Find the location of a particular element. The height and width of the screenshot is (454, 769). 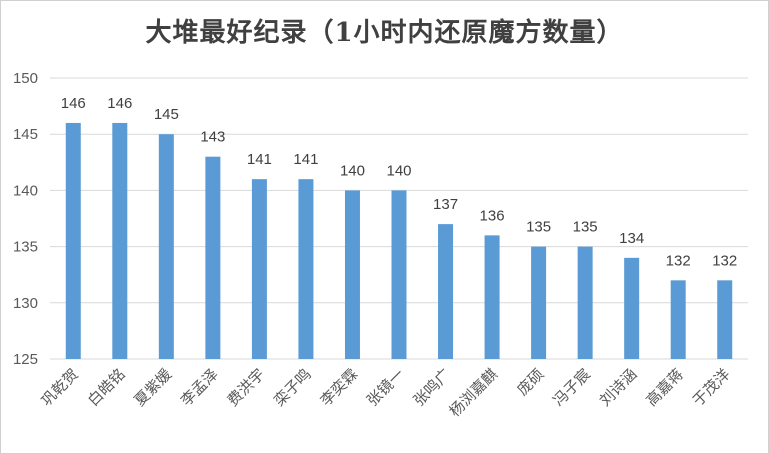

chart-title: 大堆最好纪录（1小时内还原魔方数量） is located at coordinates (384, 33).